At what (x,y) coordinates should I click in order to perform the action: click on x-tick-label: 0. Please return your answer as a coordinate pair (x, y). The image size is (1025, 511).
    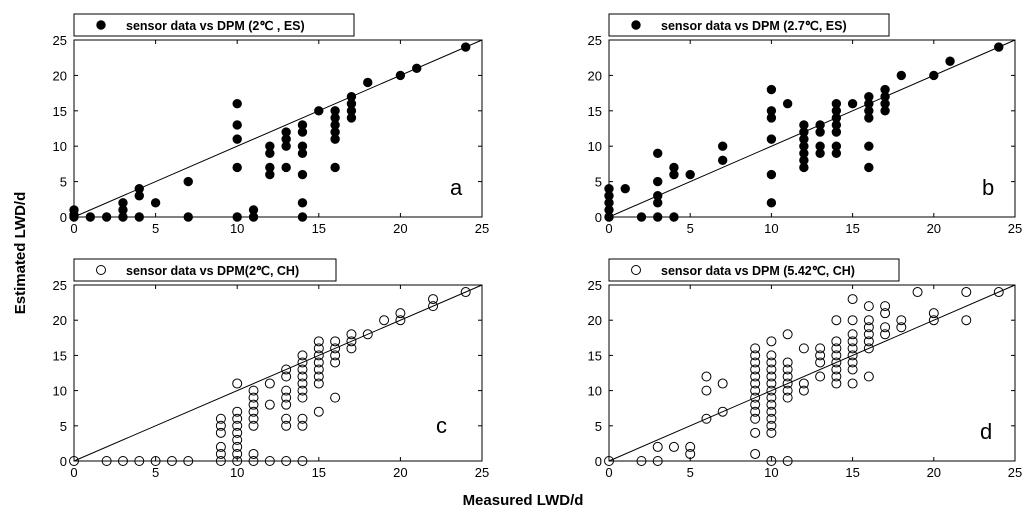
    Looking at the image, I should click on (73, 228).